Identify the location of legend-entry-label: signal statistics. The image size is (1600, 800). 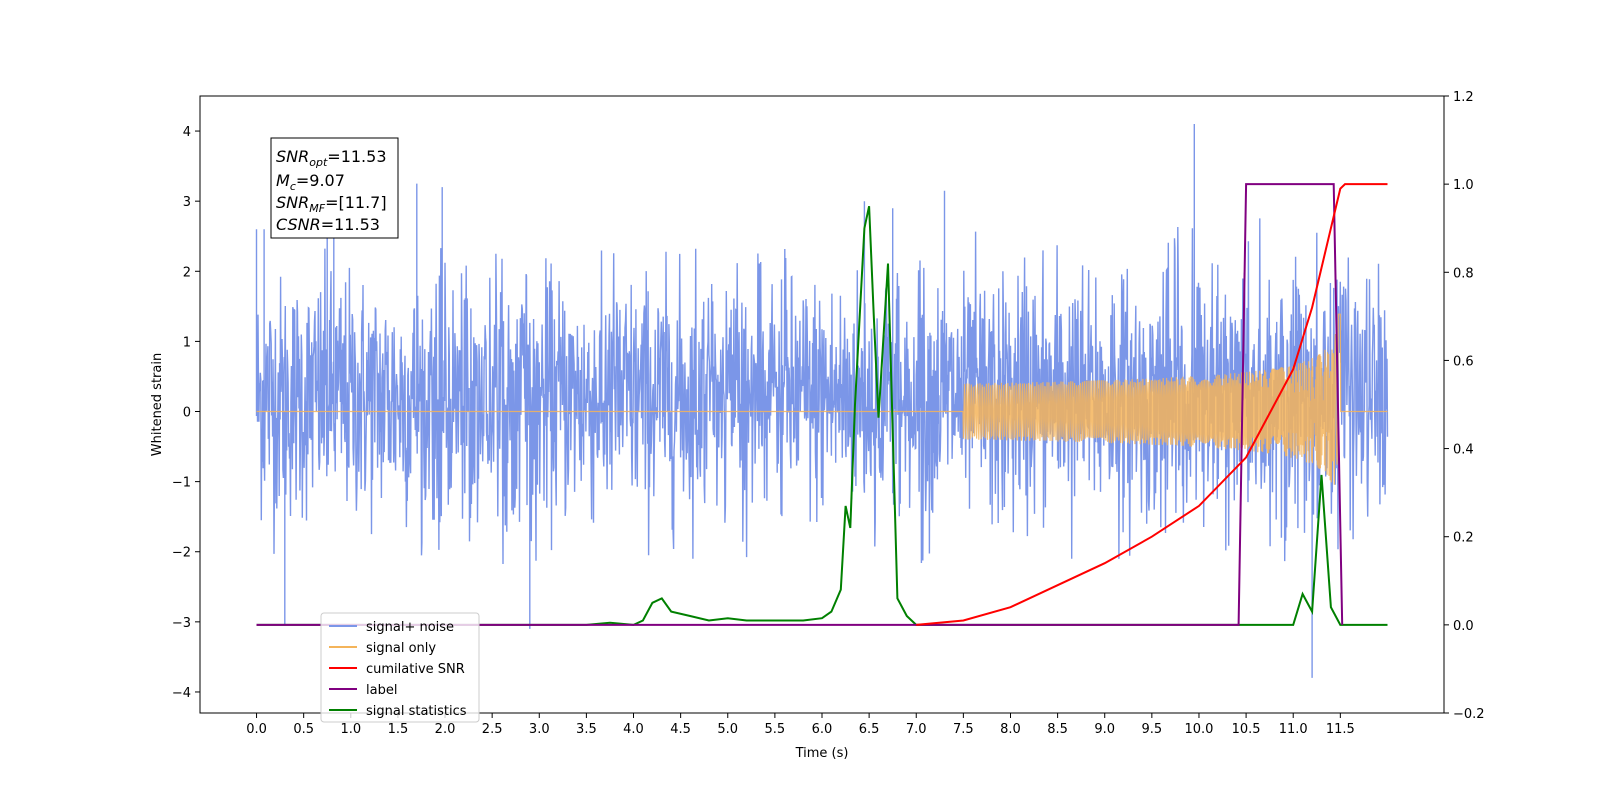
(416, 711).